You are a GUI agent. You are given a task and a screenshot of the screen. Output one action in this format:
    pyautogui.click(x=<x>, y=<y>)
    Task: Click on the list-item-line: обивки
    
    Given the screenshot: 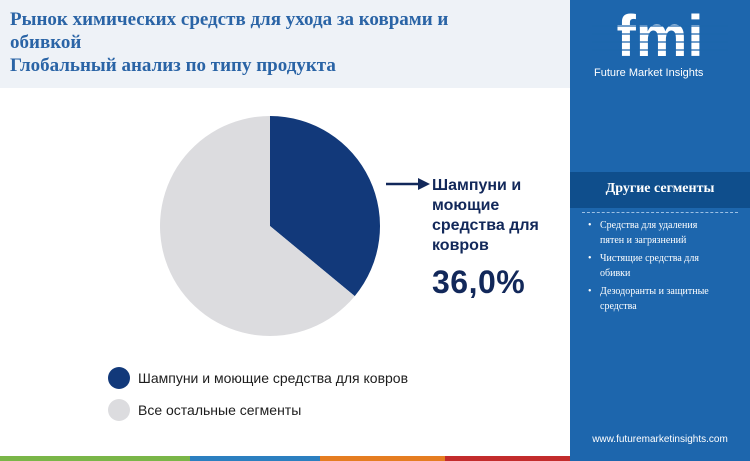 What is the action you would take?
    pyautogui.click(x=615, y=273)
    